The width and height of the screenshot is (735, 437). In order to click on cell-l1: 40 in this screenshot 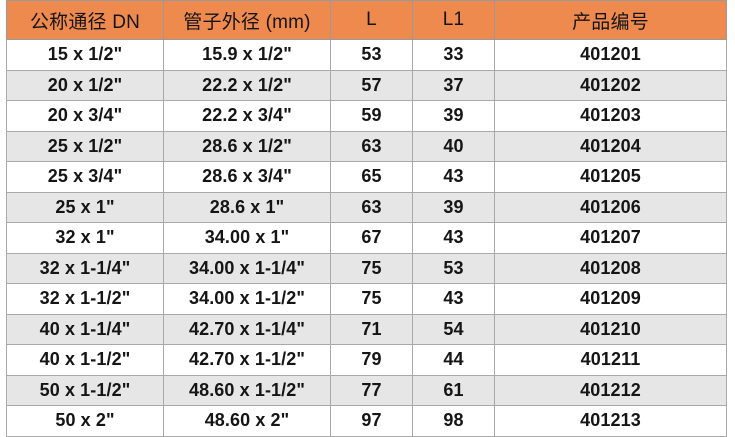, I will do `click(453, 146)`.